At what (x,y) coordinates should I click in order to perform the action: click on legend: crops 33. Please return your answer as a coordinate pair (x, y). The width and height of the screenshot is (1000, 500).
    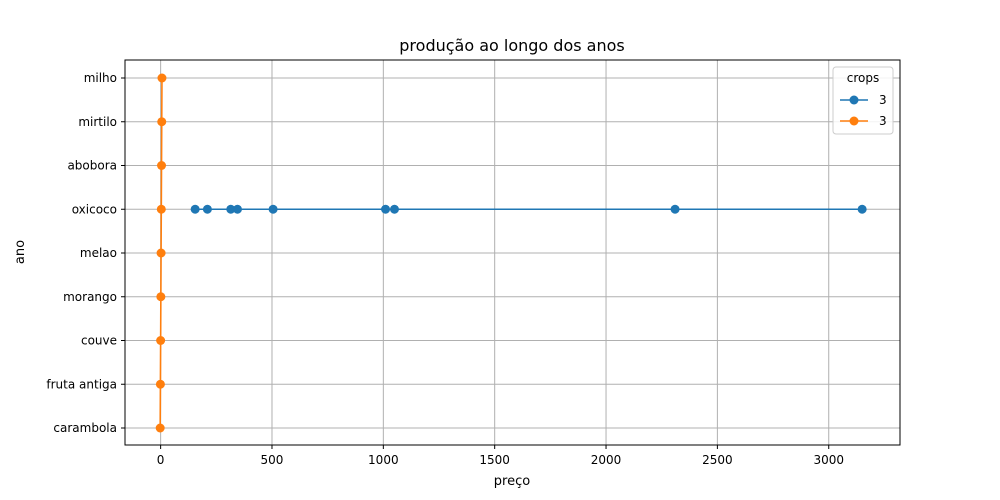
    Looking at the image, I should click on (863, 100).